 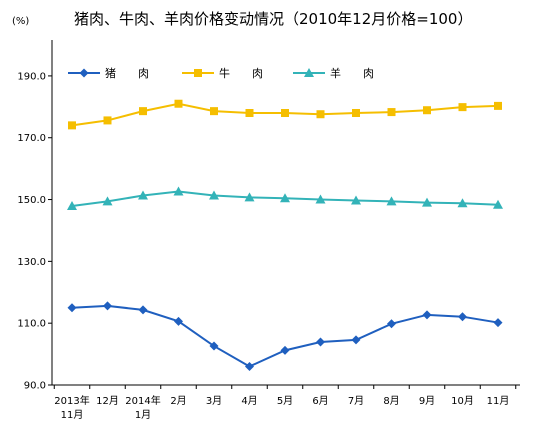 What do you see at coordinates (21, 21) in the screenshot?
I see `y-unit-label: (%)` at bounding box center [21, 21].